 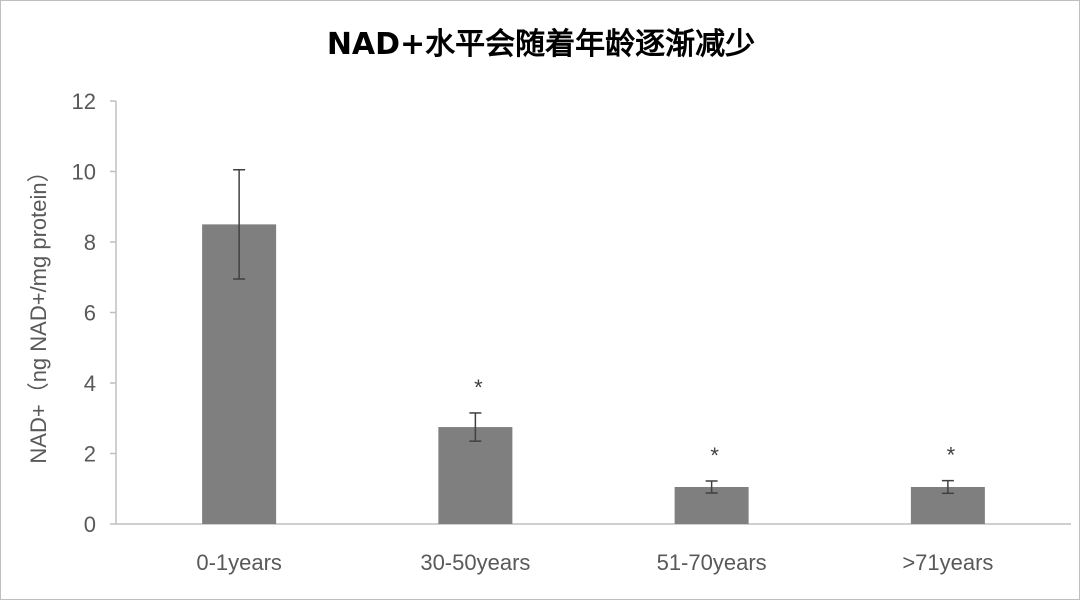 What do you see at coordinates (239, 562) in the screenshot?
I see `x-tick-label: 0-1years` at bounding box center [239, 562].